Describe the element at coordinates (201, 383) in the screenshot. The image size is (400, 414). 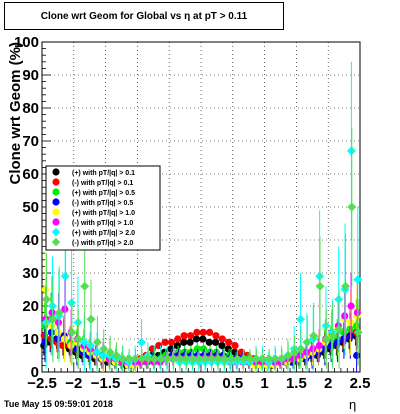
I see `x-tick-label: 0` at that location.